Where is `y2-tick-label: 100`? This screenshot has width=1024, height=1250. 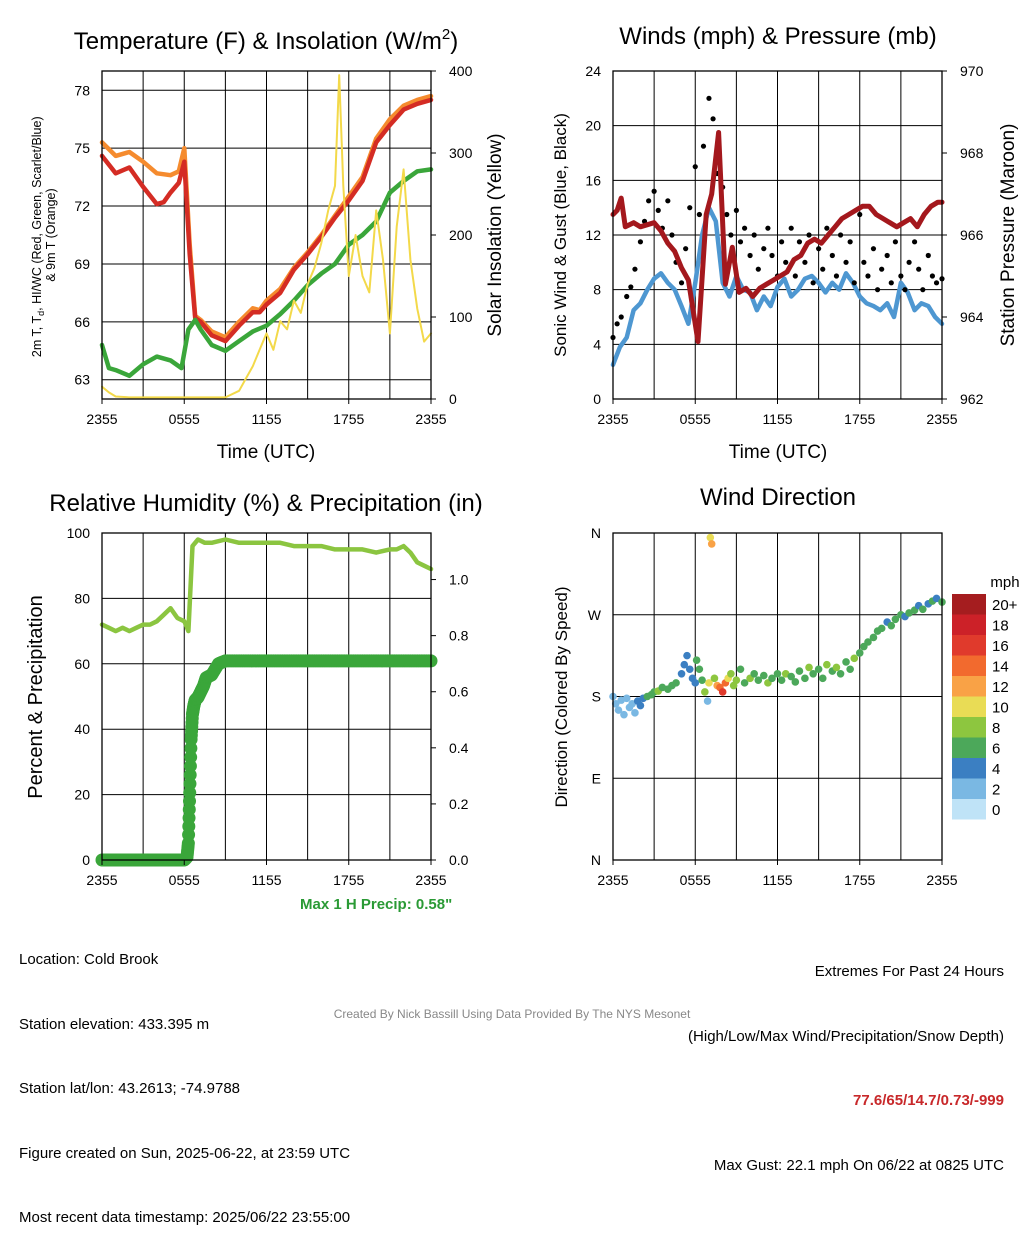
y2-tick-label: 100 is located at coordinates (461, 317).